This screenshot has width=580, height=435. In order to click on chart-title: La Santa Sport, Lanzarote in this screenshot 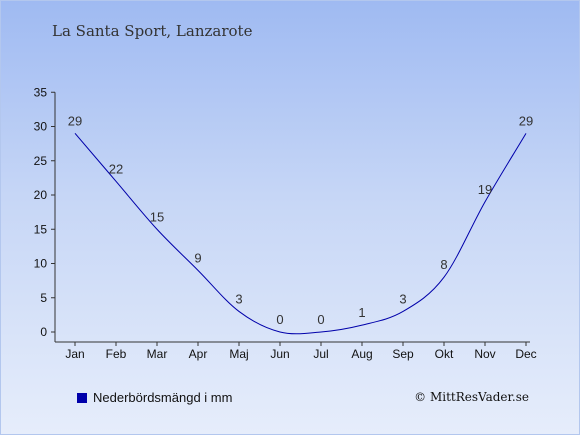, I will do `click(152, 31)`.